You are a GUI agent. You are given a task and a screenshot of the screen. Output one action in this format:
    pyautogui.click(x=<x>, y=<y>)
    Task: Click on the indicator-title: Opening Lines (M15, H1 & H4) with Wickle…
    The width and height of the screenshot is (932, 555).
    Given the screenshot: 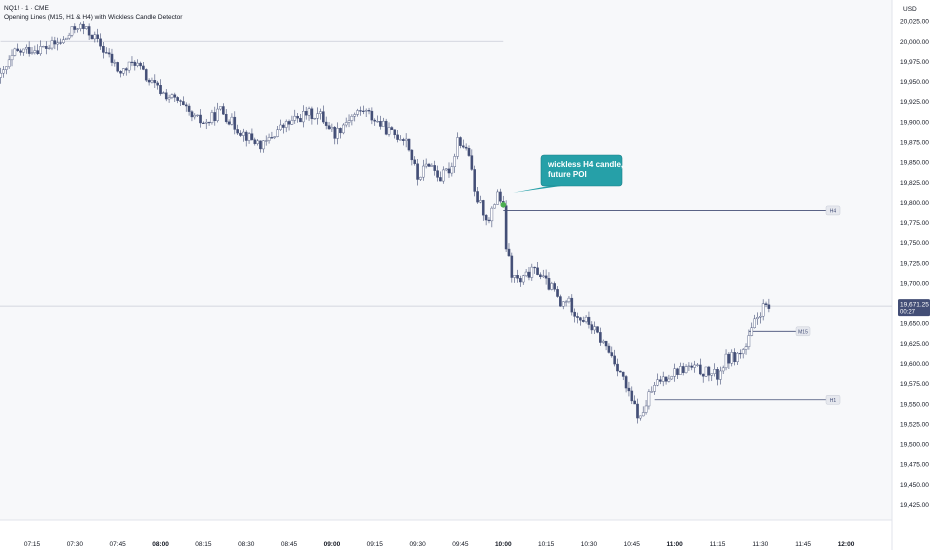 What is the action you would take?
    pyautogui.click(x=93, y=17)
    